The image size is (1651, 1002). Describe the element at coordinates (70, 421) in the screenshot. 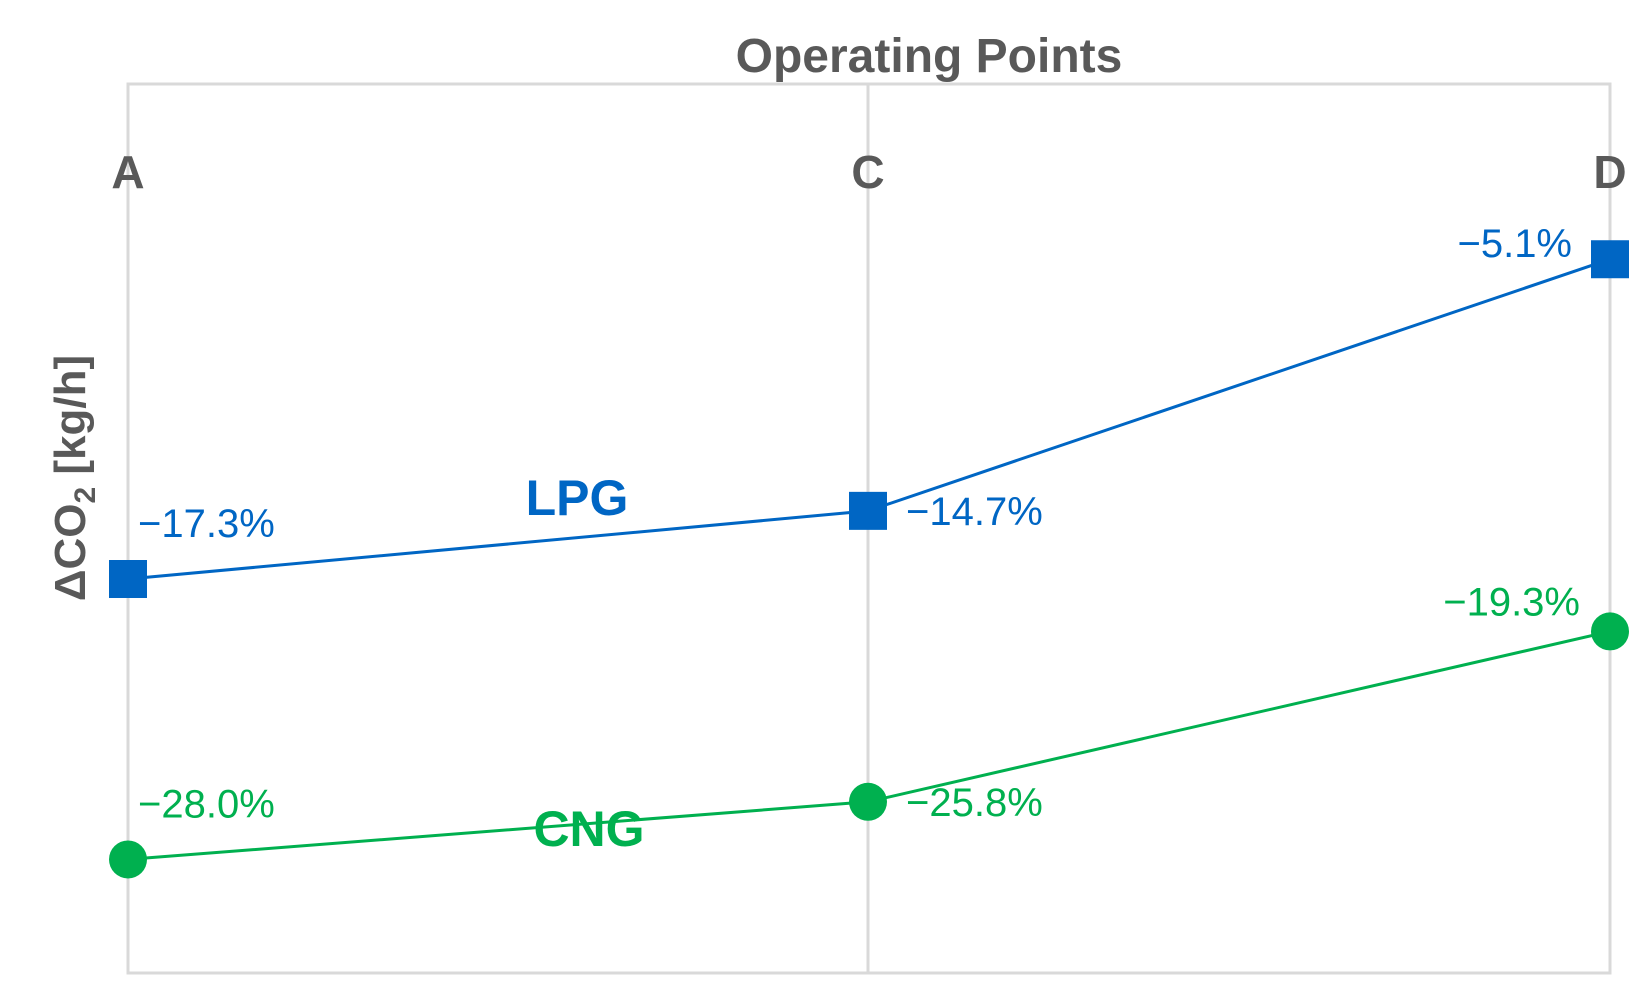

I see `y-axis-label-unit: [kg/h]` at that location.